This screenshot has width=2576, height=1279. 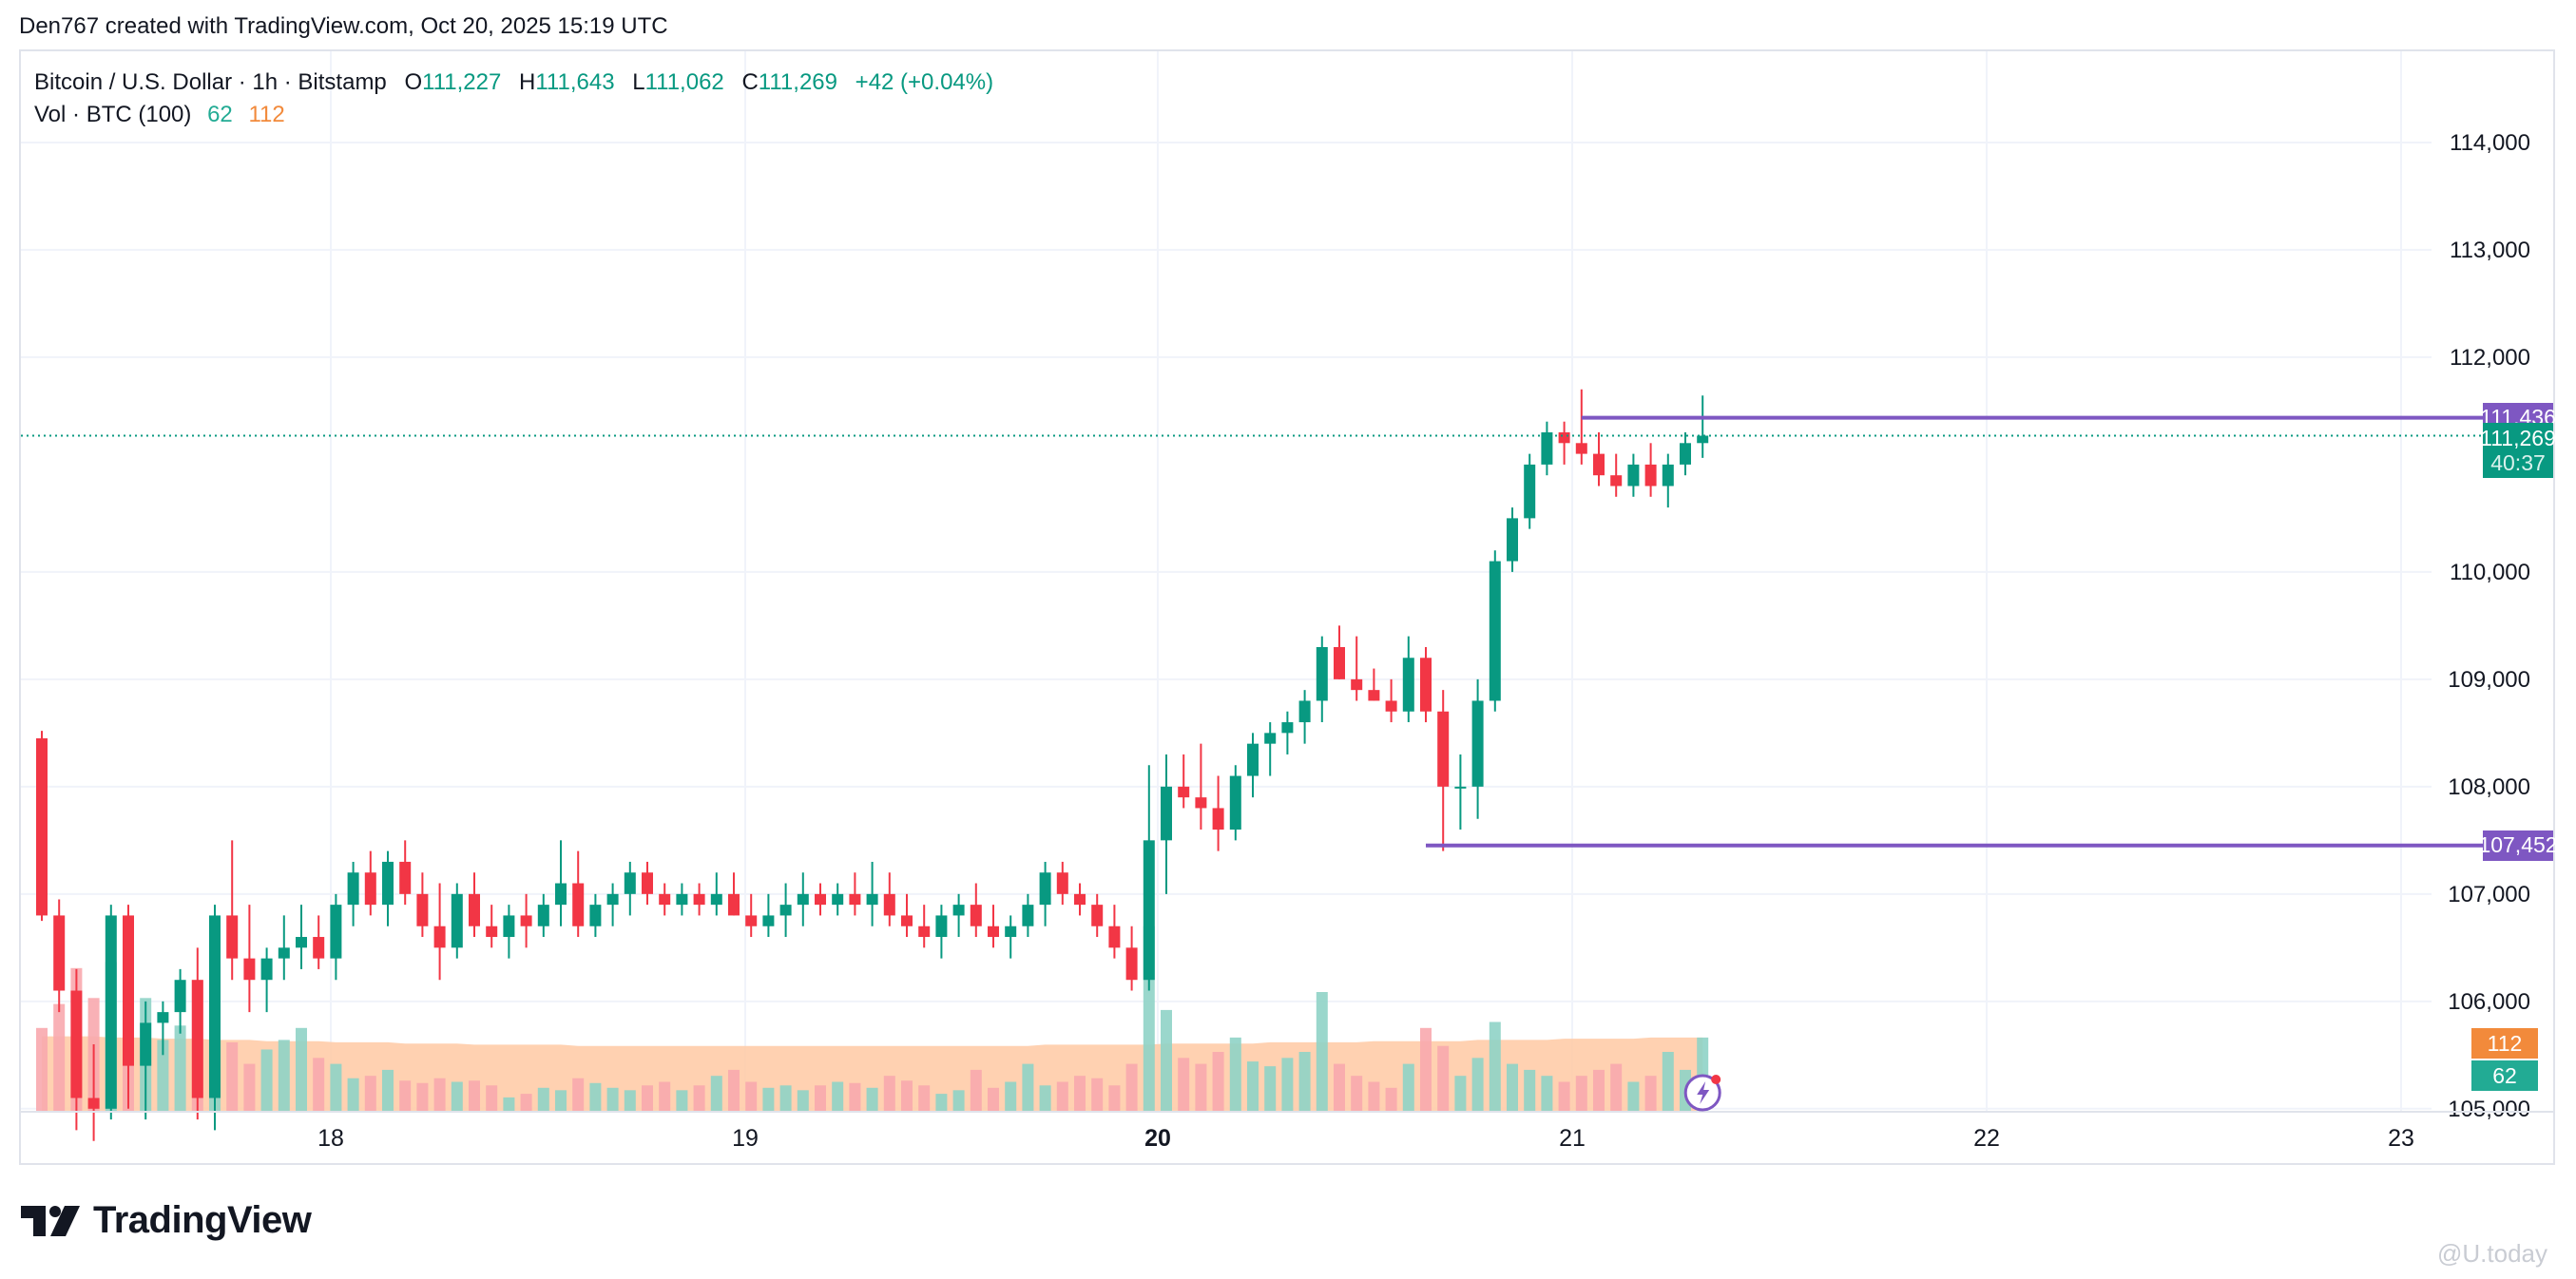 I want to click on time-tick-label: 23, so click(x=2401, y=1139).